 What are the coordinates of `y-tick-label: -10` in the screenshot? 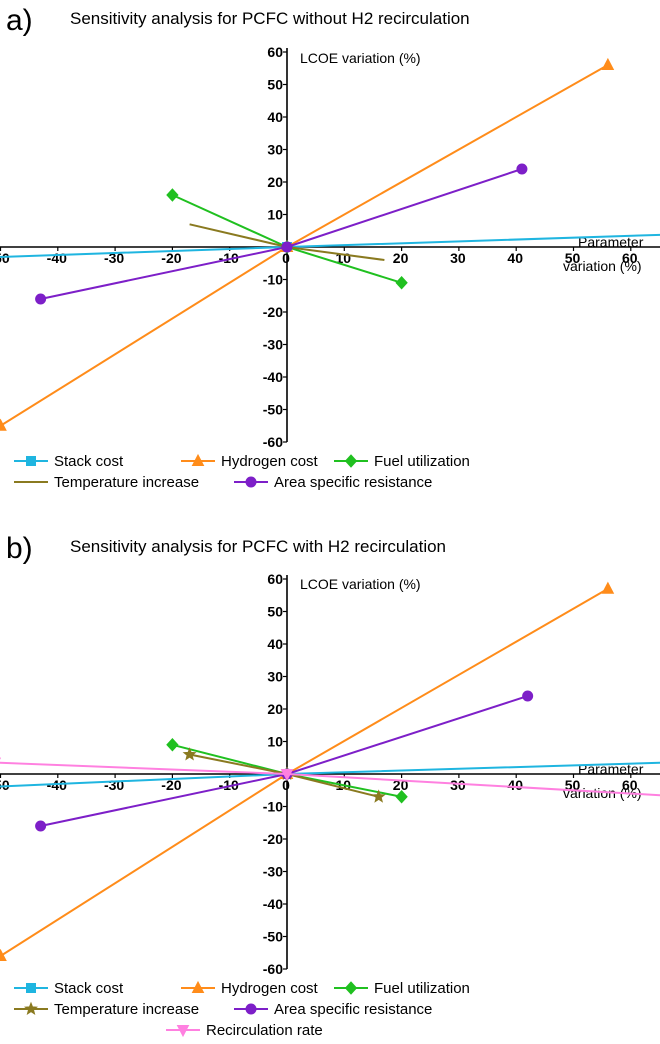 It's located at (273, 280).